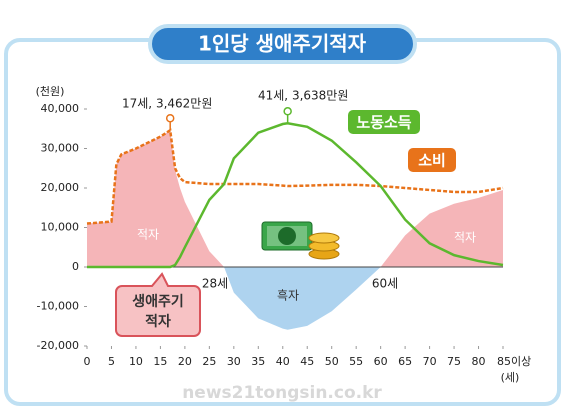 This screenshot has height=415, width=565. I want to click on legend-label: 소비, so click(432, 161).